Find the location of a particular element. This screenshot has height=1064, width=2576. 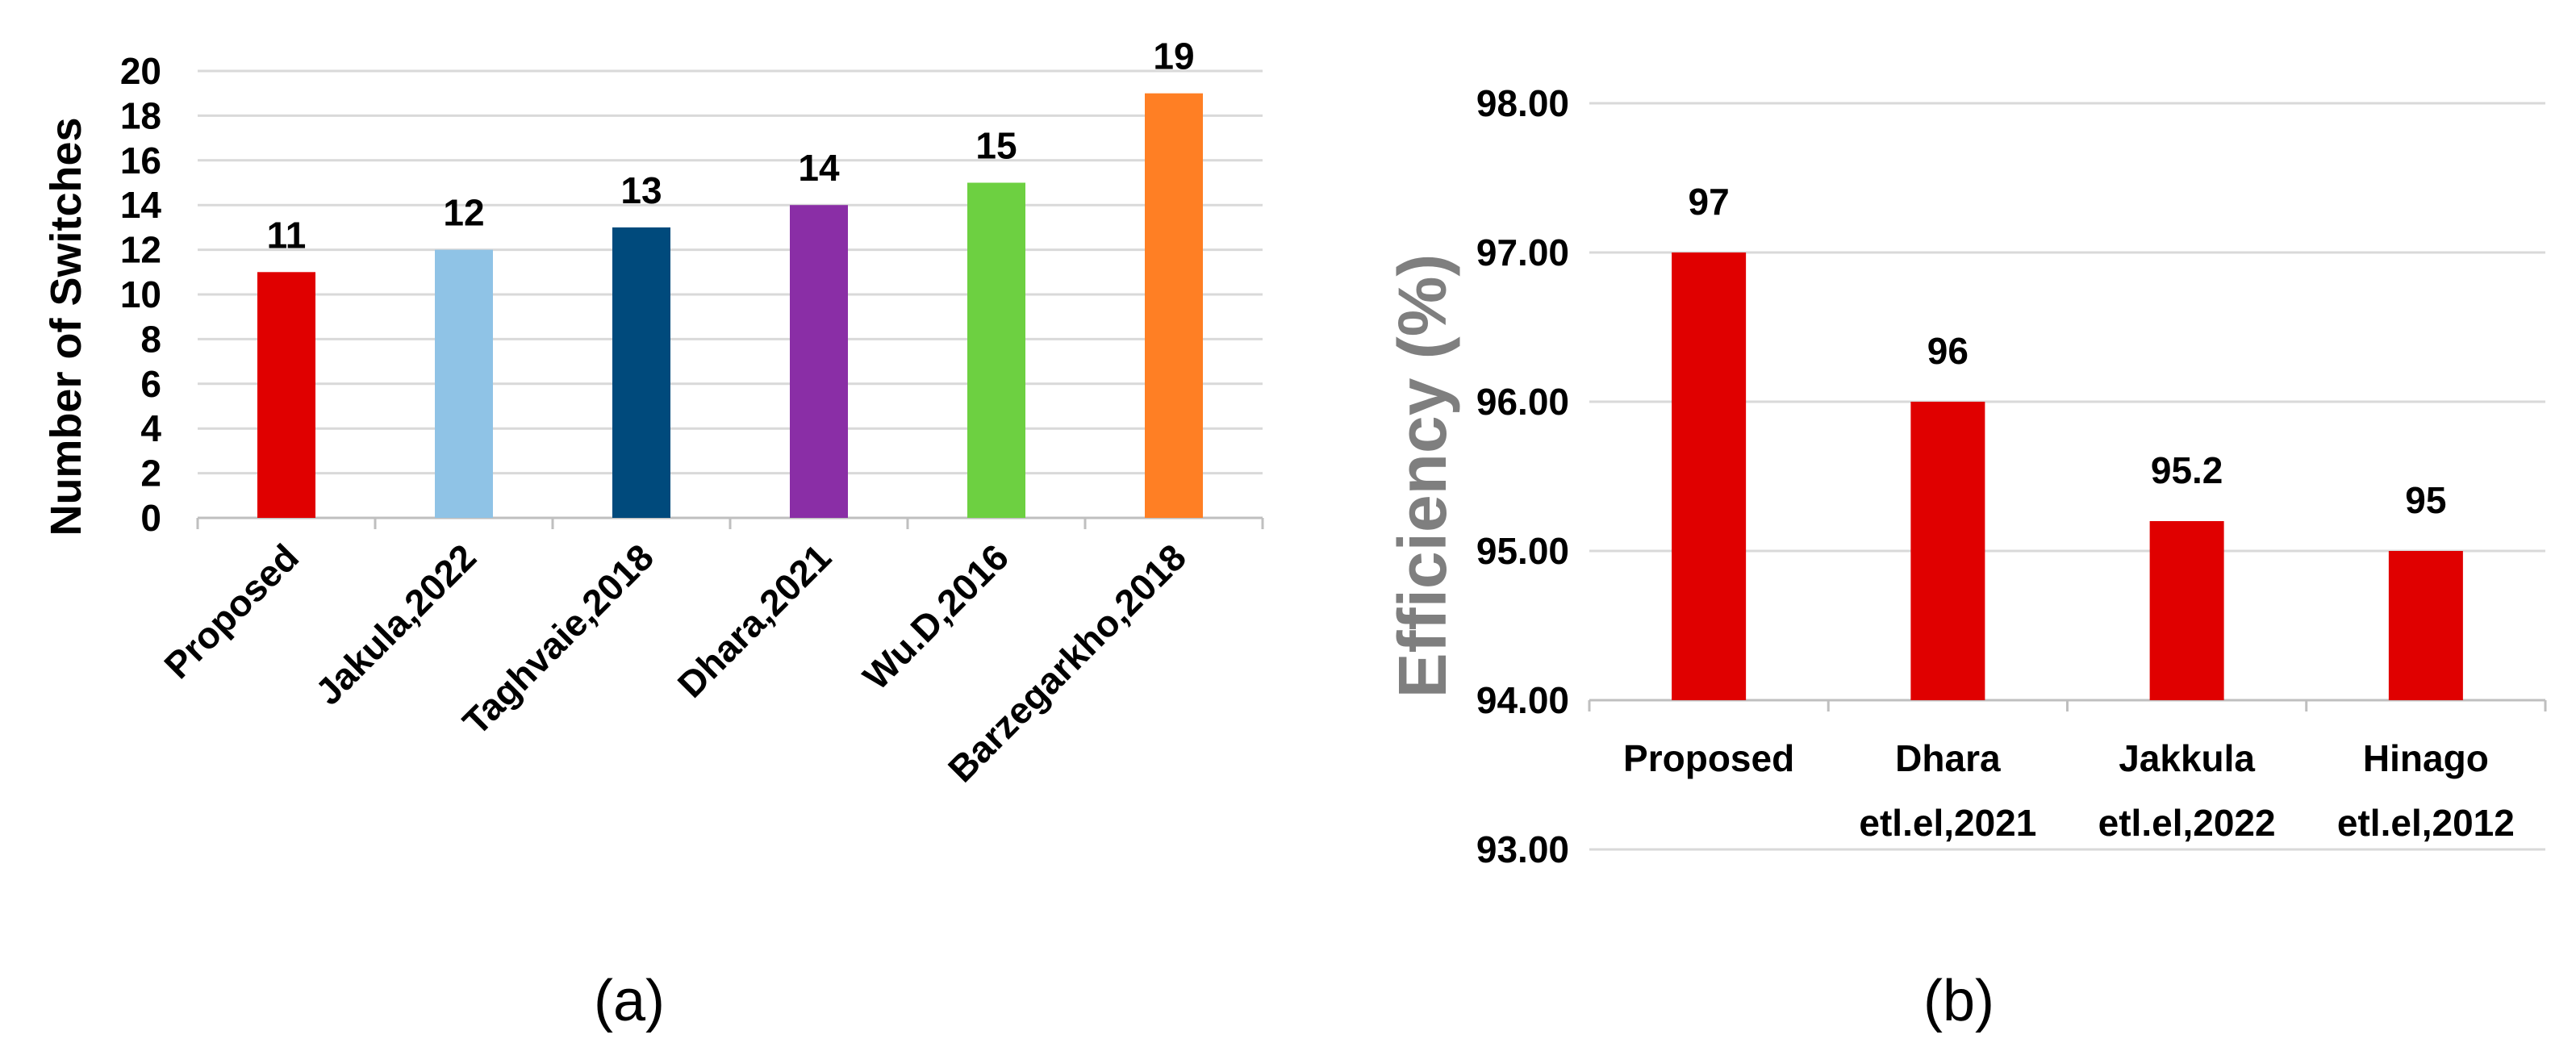

category-label-b: etl.el,2021 is located at coordinates (1948, 823).